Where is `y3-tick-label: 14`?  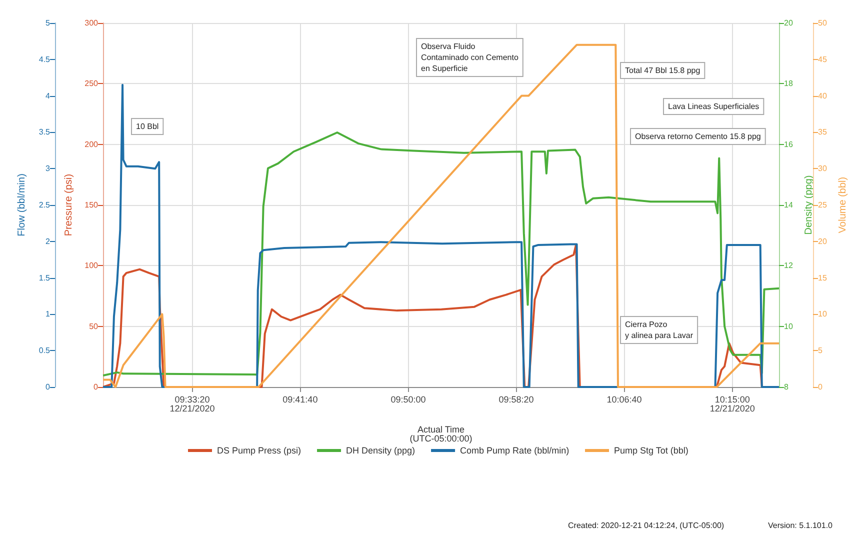 y3-tick-label: 14 is located at coordinates (789, 205).